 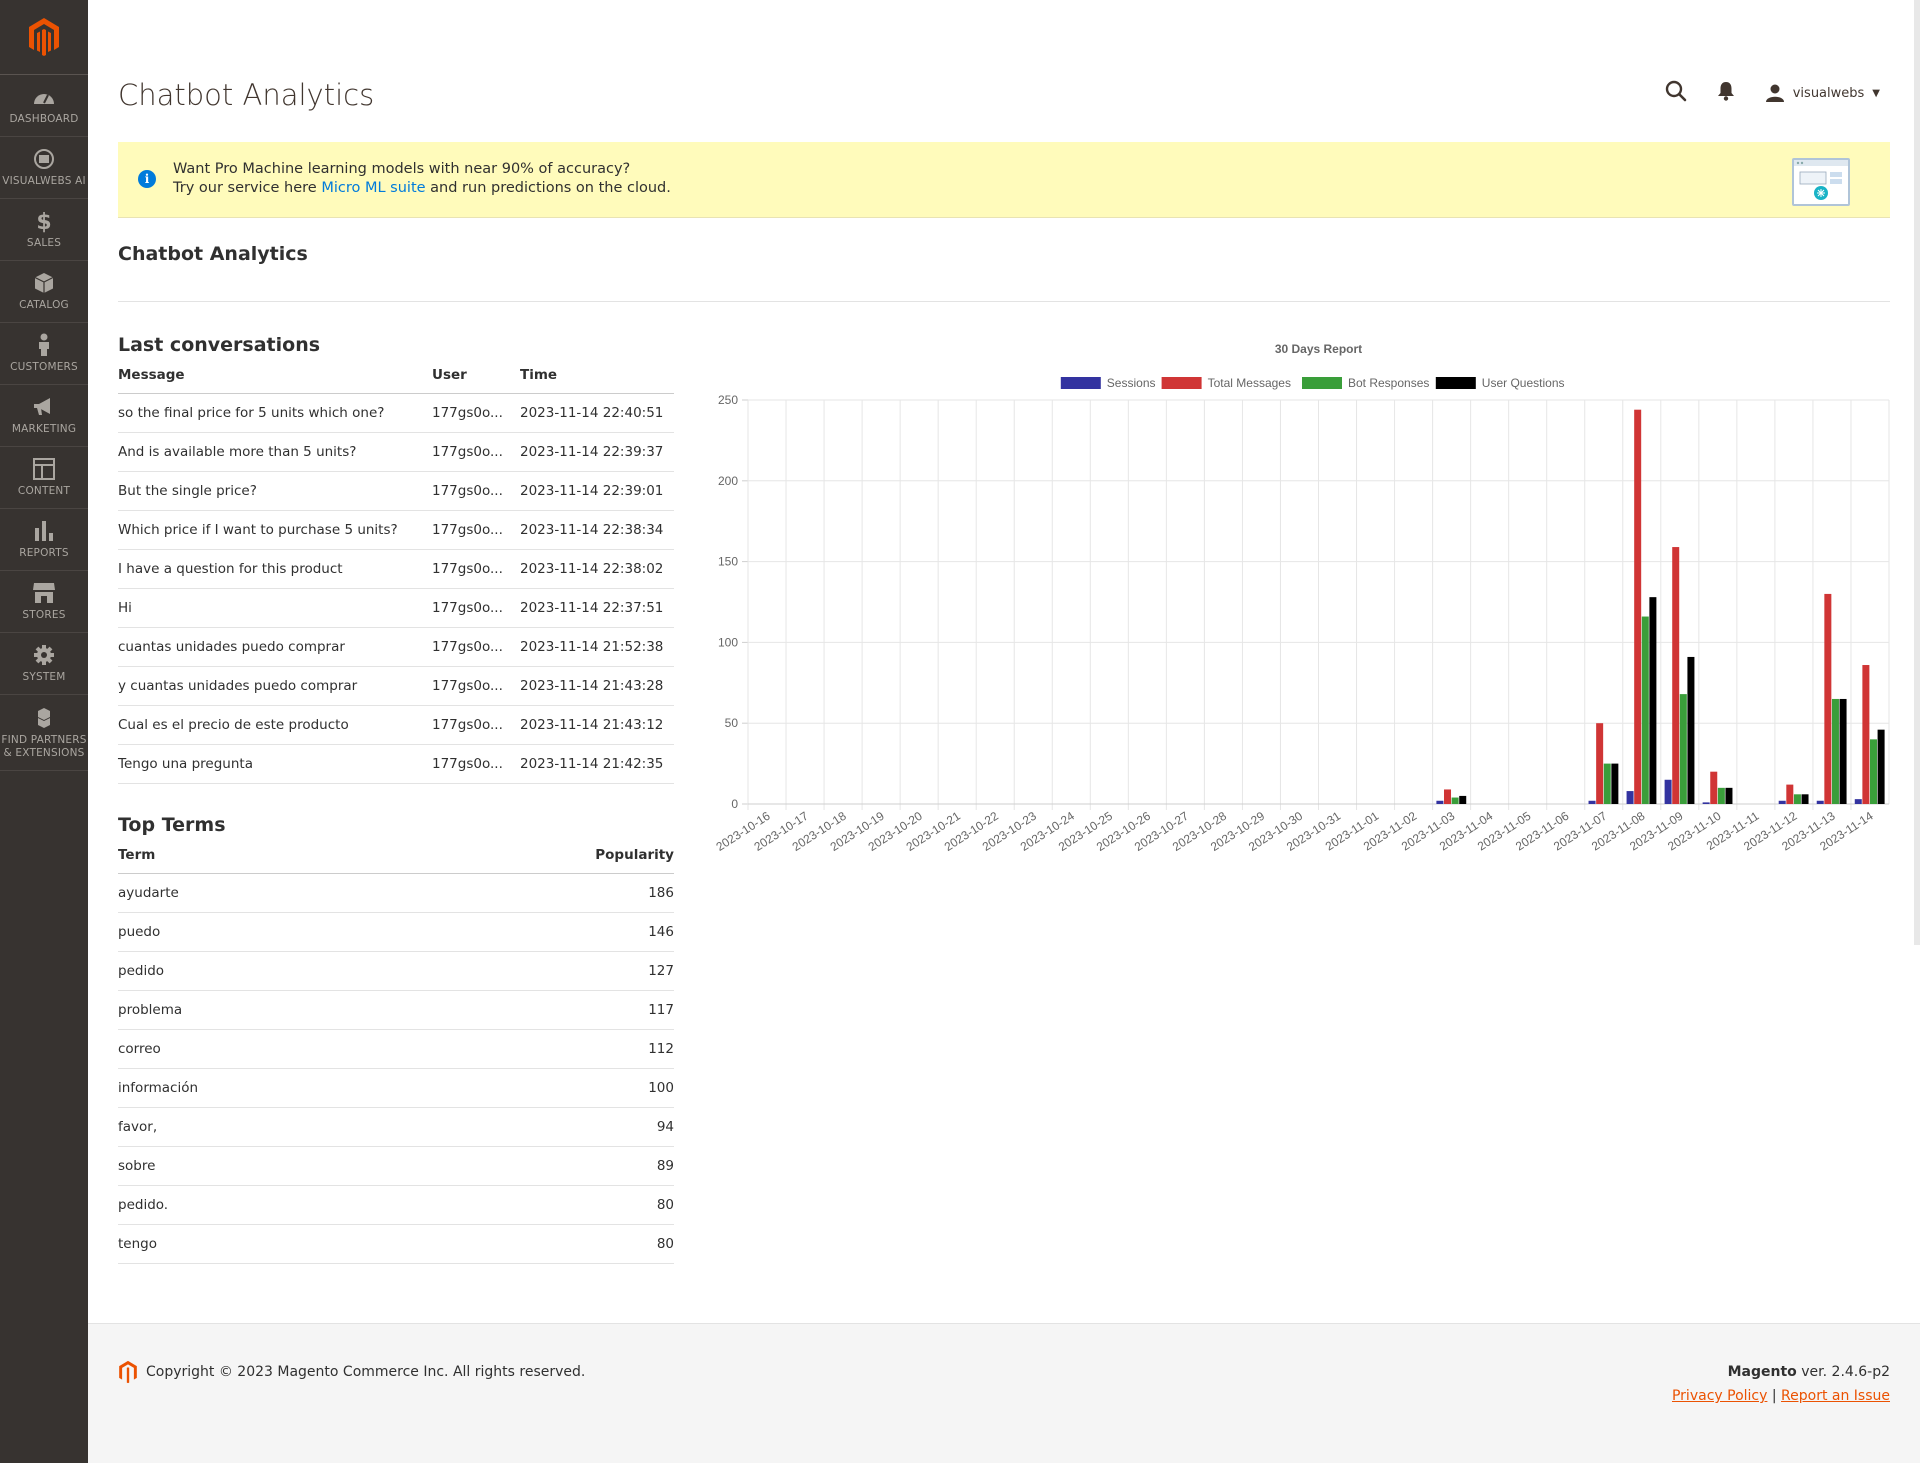 I want to click on sidebar-item-label: REPORTS, so click(x=44, y=553).